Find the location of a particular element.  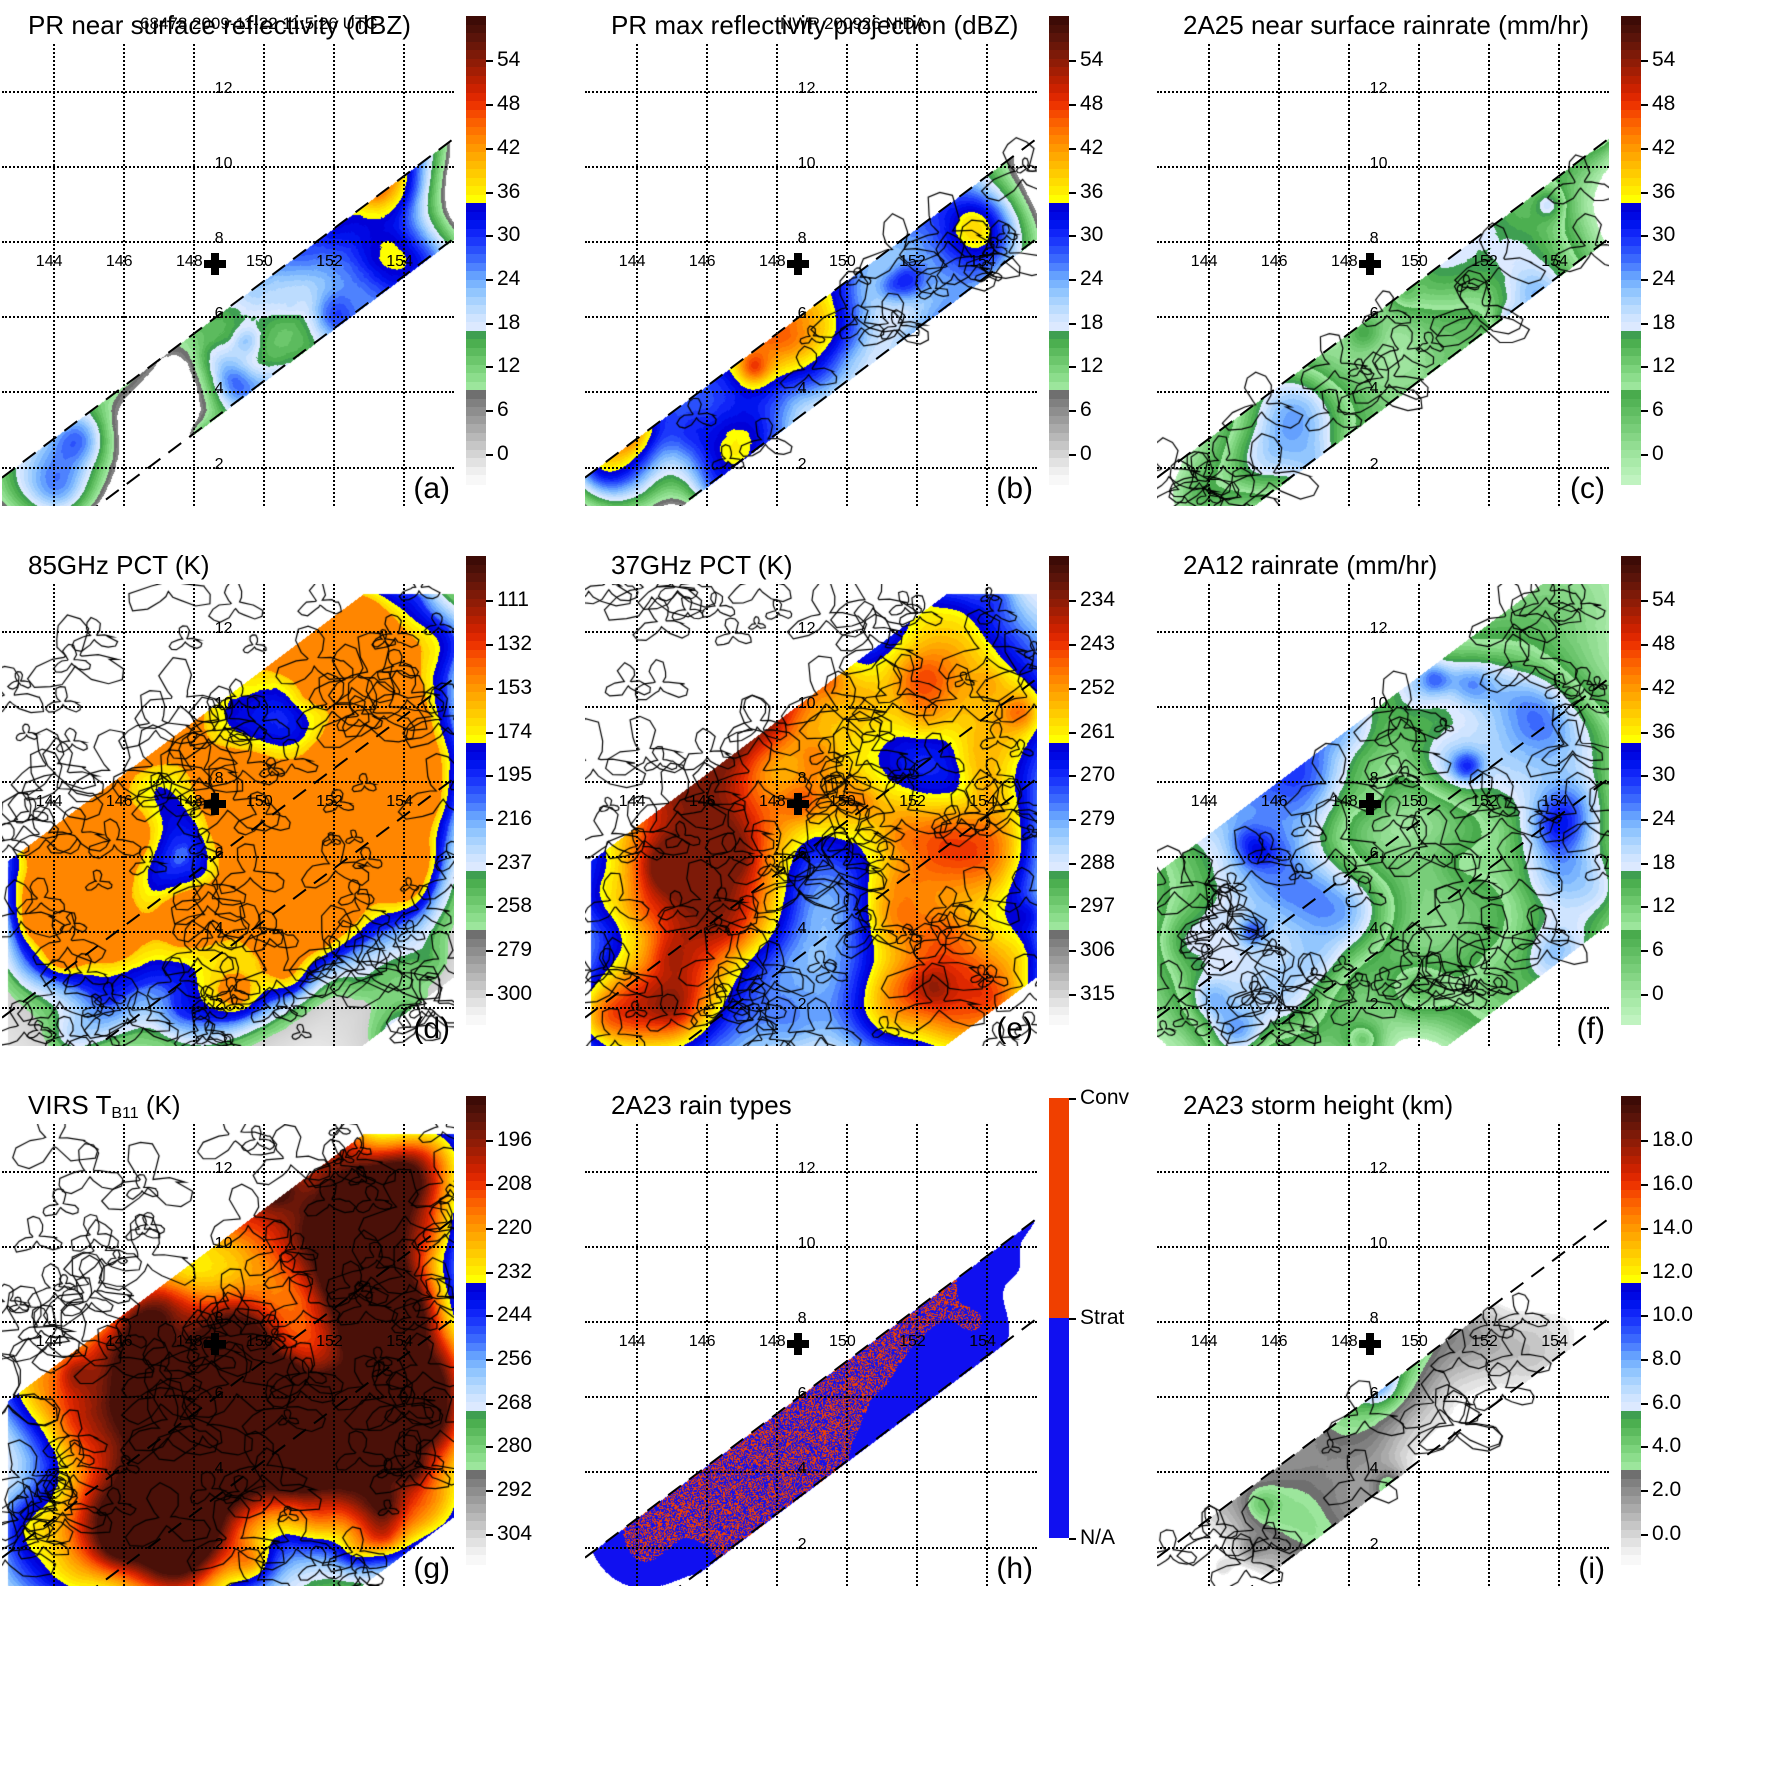

swath-raster-d is located at coordinates (228, 815).